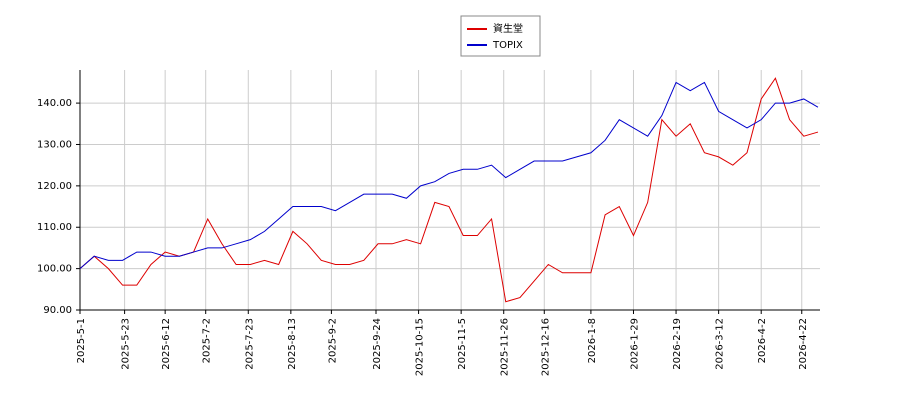 The image size is (900, 404). I want to click on legend-label: TOPIX, so click(507, 45).